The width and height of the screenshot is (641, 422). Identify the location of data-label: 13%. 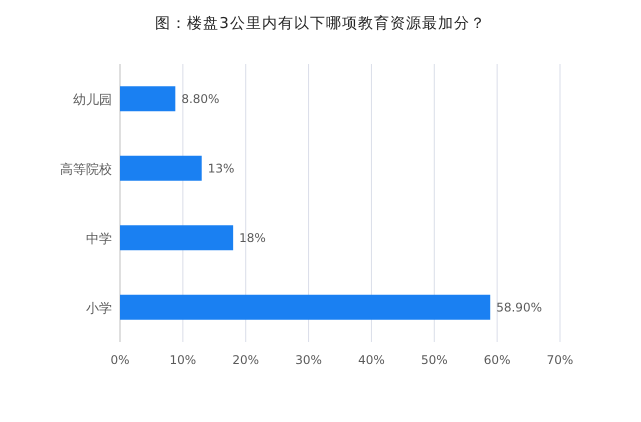
(221, 168).